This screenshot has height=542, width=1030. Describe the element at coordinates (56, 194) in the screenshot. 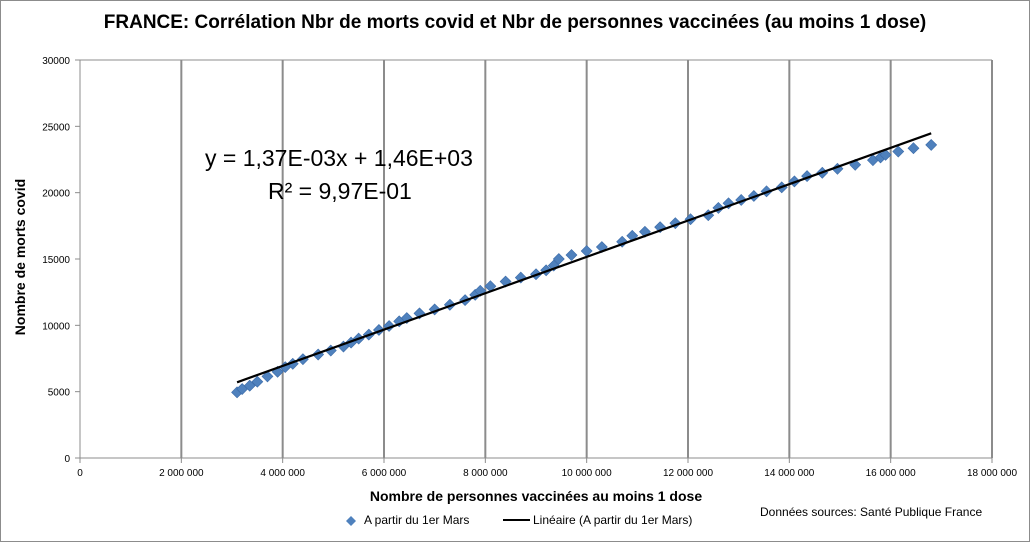

I see `y-tick-label: 20000` at that location.